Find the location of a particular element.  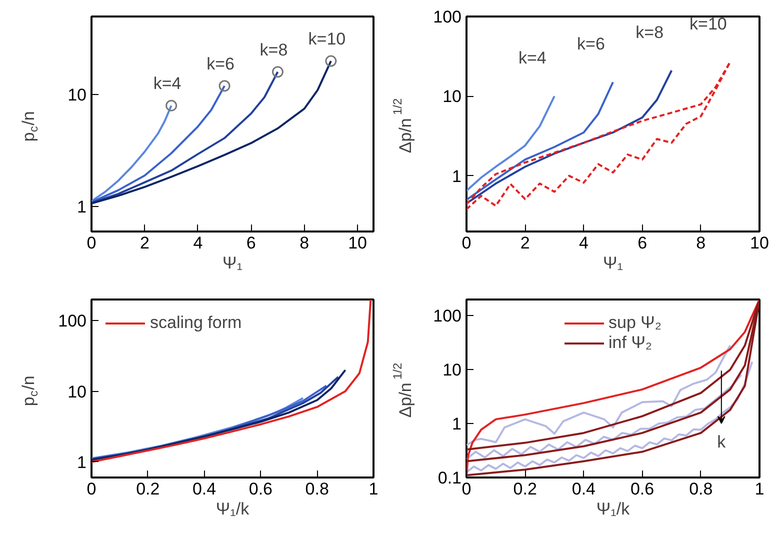

annotation: k is located at coordinates (721, 442).